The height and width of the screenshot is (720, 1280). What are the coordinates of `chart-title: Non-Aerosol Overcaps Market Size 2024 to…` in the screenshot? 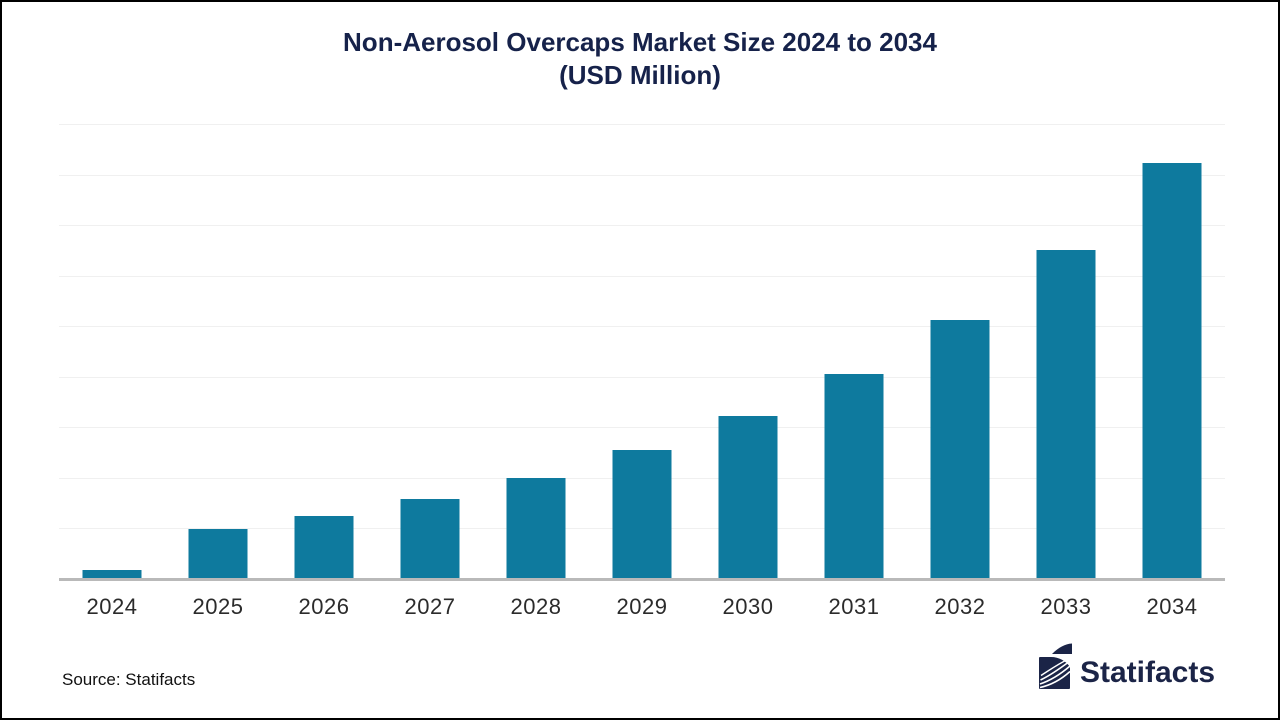 It's located at (640, 59).